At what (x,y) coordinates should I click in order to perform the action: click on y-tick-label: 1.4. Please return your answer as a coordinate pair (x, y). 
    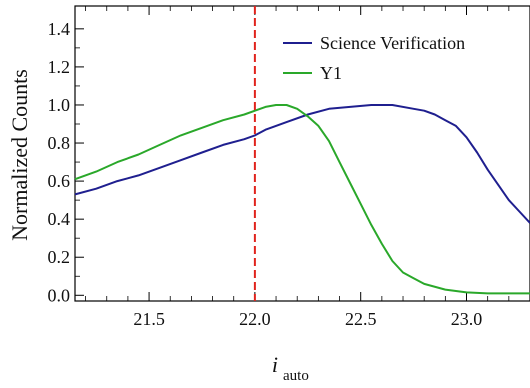
    Looking at the image, I should click on (59, 29).